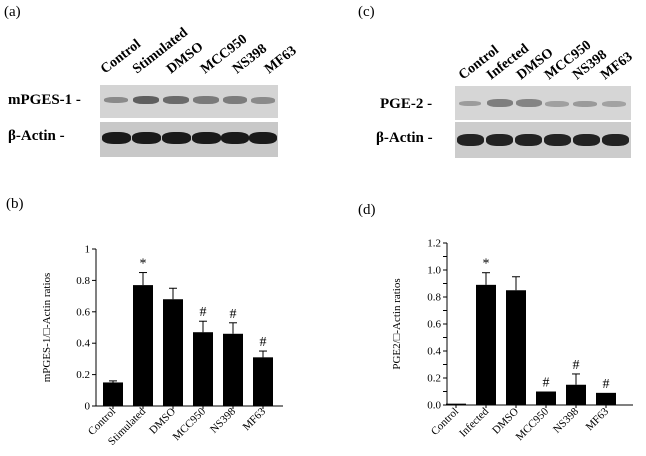 This screenshot has width=646, height=456. I want to click on panel-label-c: (c), so click(366, 12).